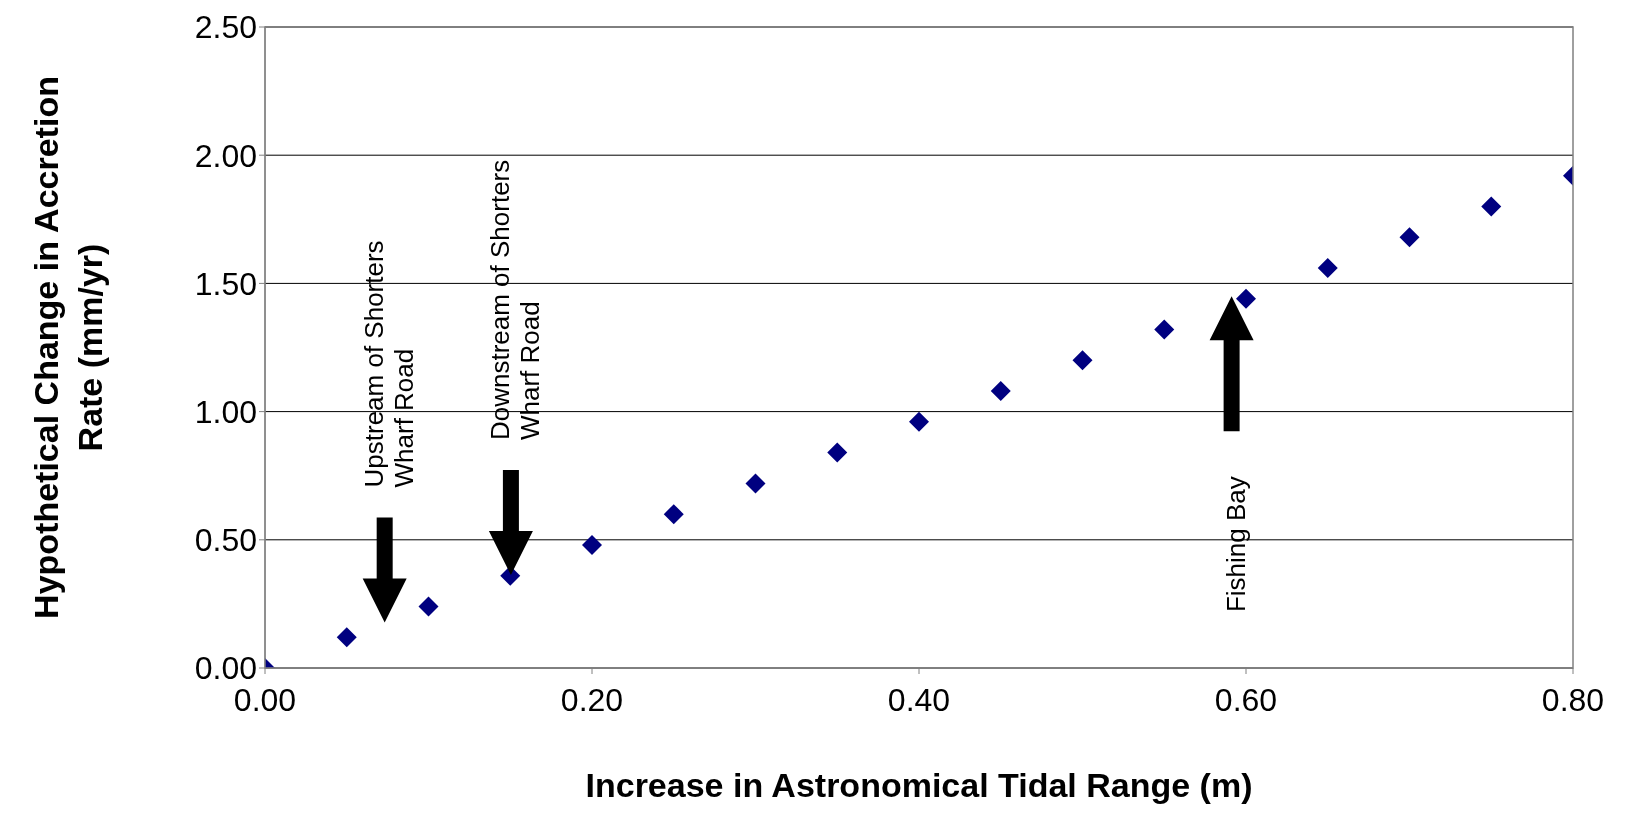 Image resolution: width=1631 pixels, height=827 pixels. I want to click on x-tick-label: 0.40, so click(919, 699).